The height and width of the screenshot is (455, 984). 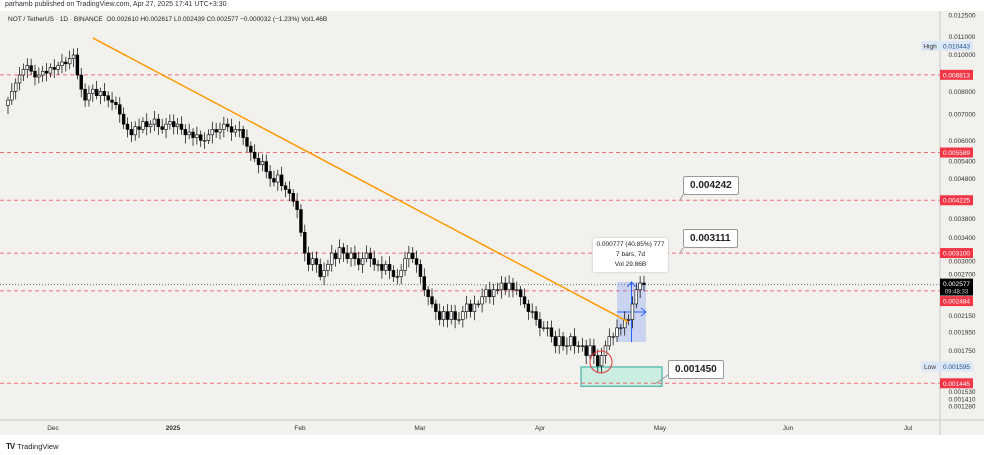 What do you see at coordinates (961, 161) in the screenshot?
I see `price-tick-label: 0.005400` at bounding box center [961, 161].